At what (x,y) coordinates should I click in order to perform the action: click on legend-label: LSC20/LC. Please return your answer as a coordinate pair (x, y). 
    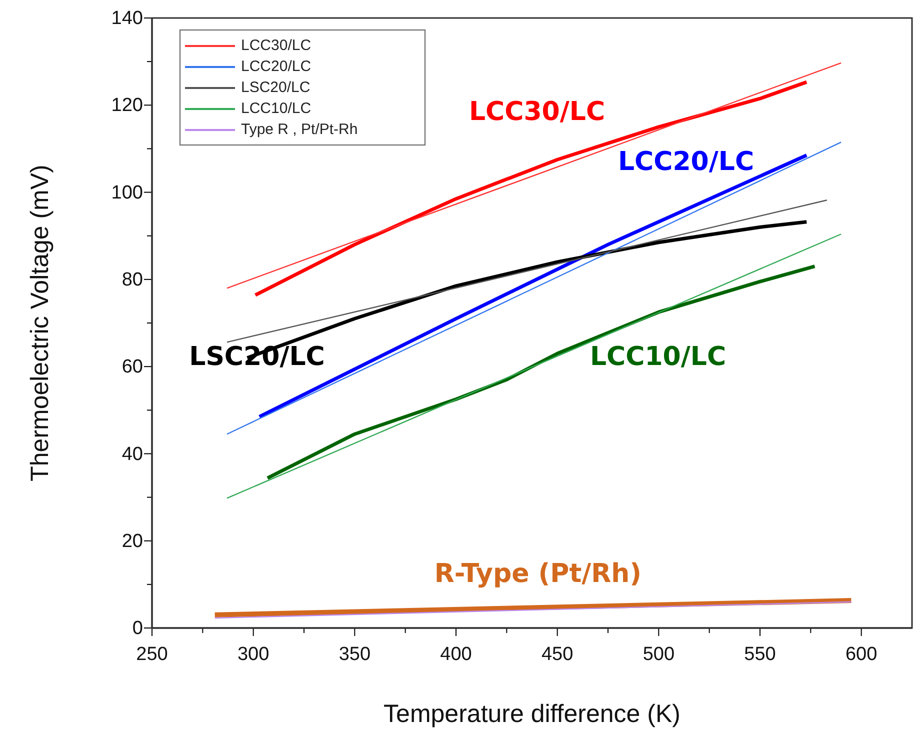
    Looking at the image, I should click on (275, 87).